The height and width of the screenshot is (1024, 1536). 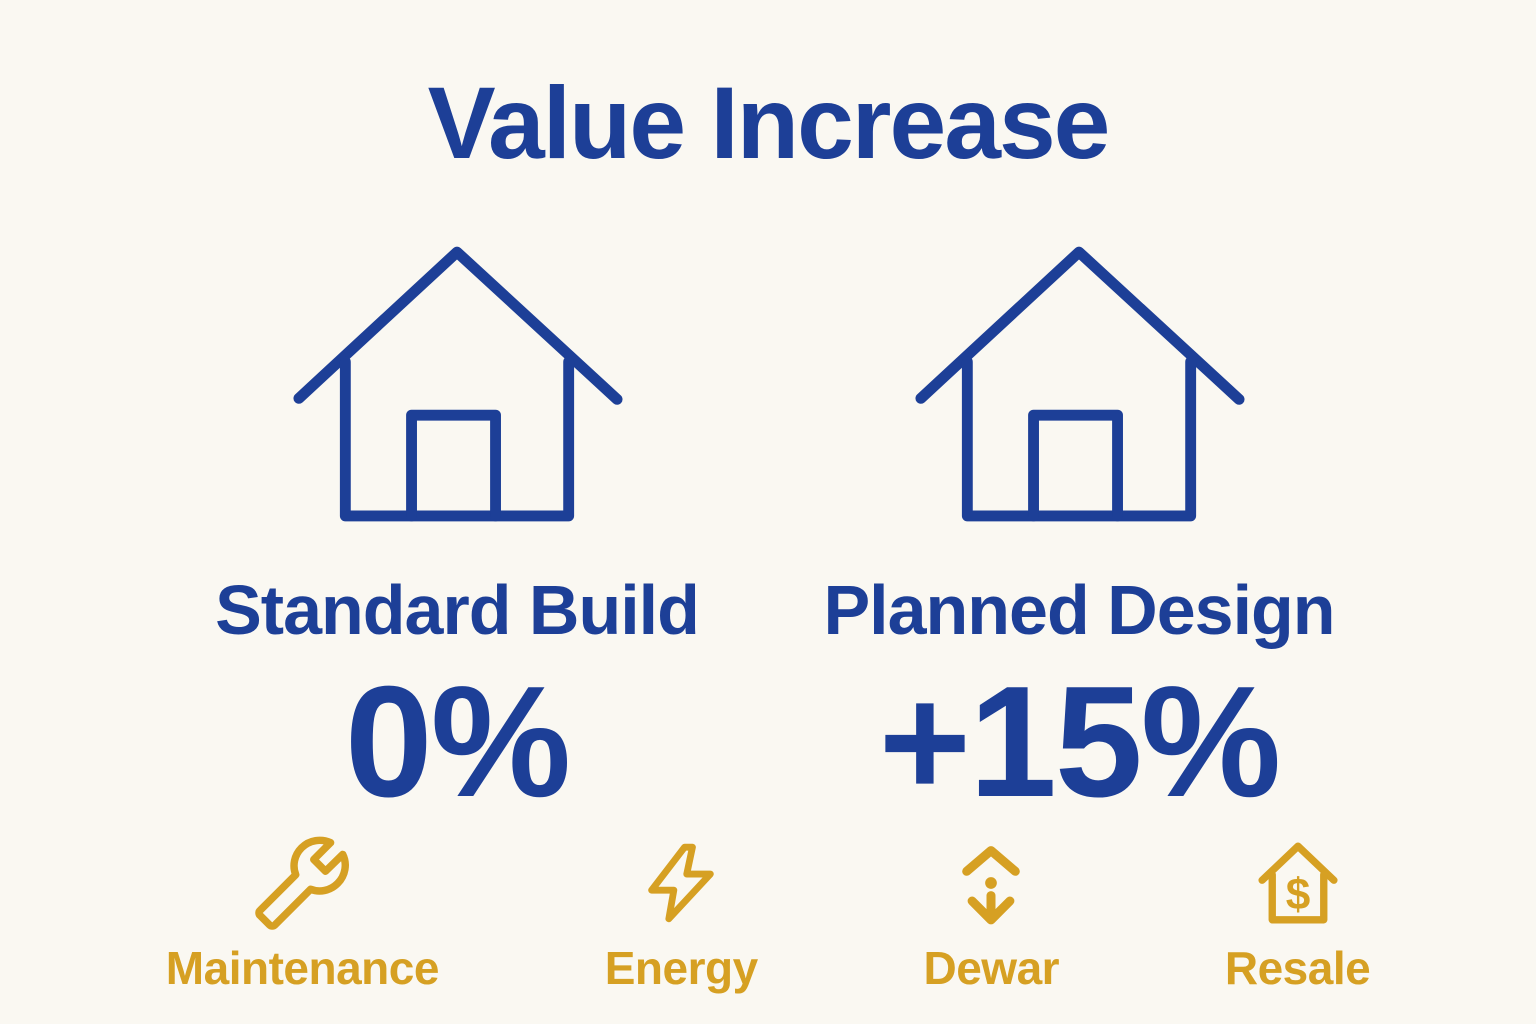 I want to click on wrench-icon, so click(x=302, y=883).